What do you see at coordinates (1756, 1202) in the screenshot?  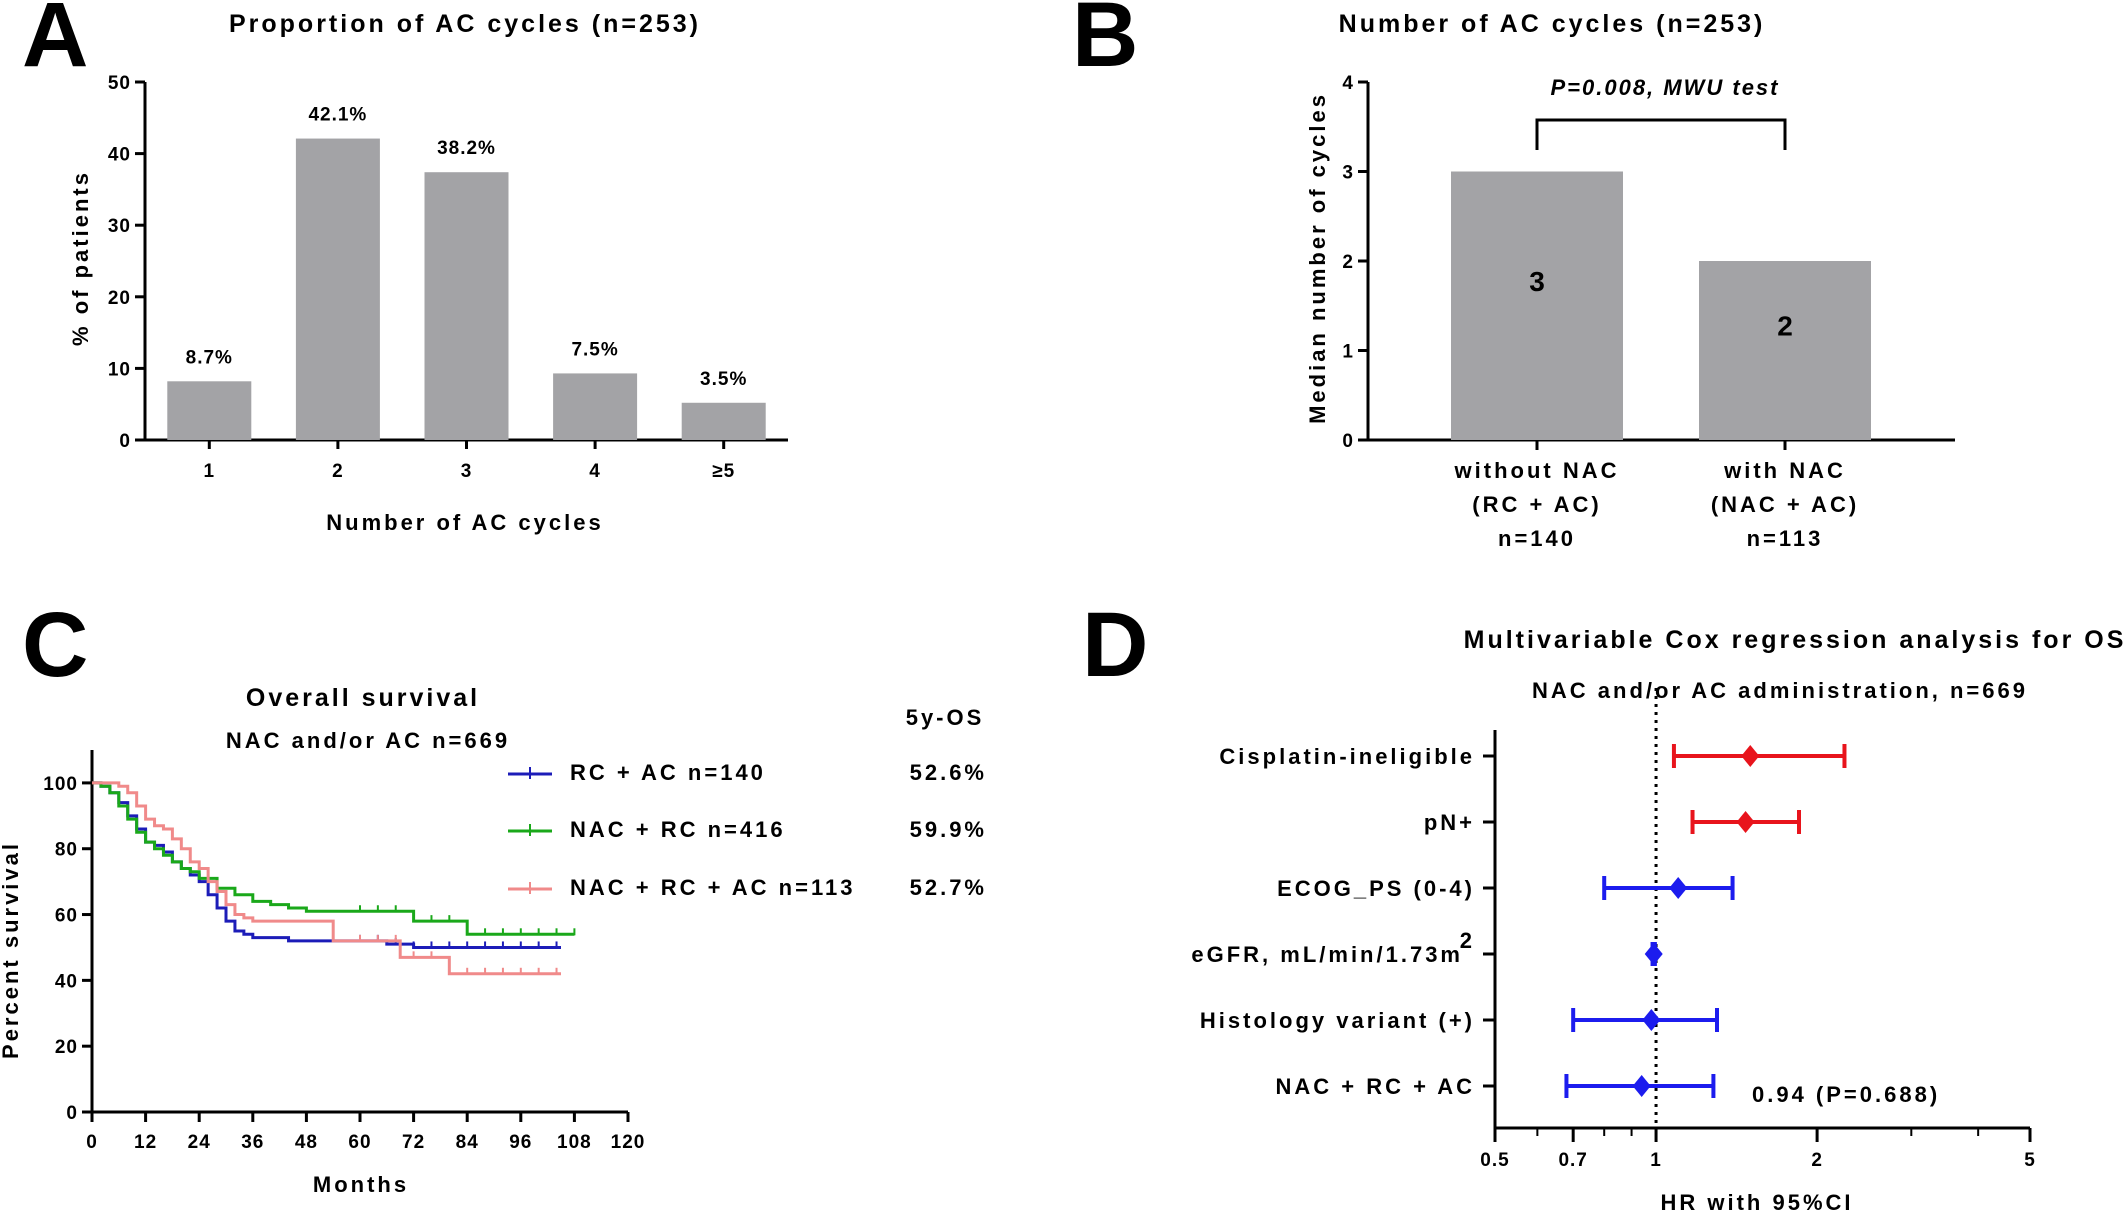 I see `chart-d-xlabel: HR with 95%CI` at bounding box center [1756, 1202].